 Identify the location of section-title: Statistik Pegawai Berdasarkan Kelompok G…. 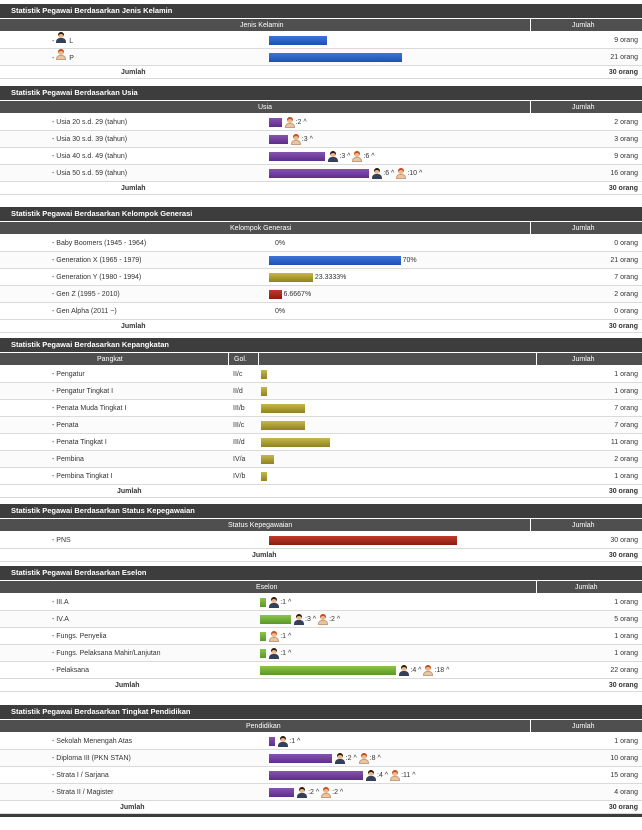
(321, 214).